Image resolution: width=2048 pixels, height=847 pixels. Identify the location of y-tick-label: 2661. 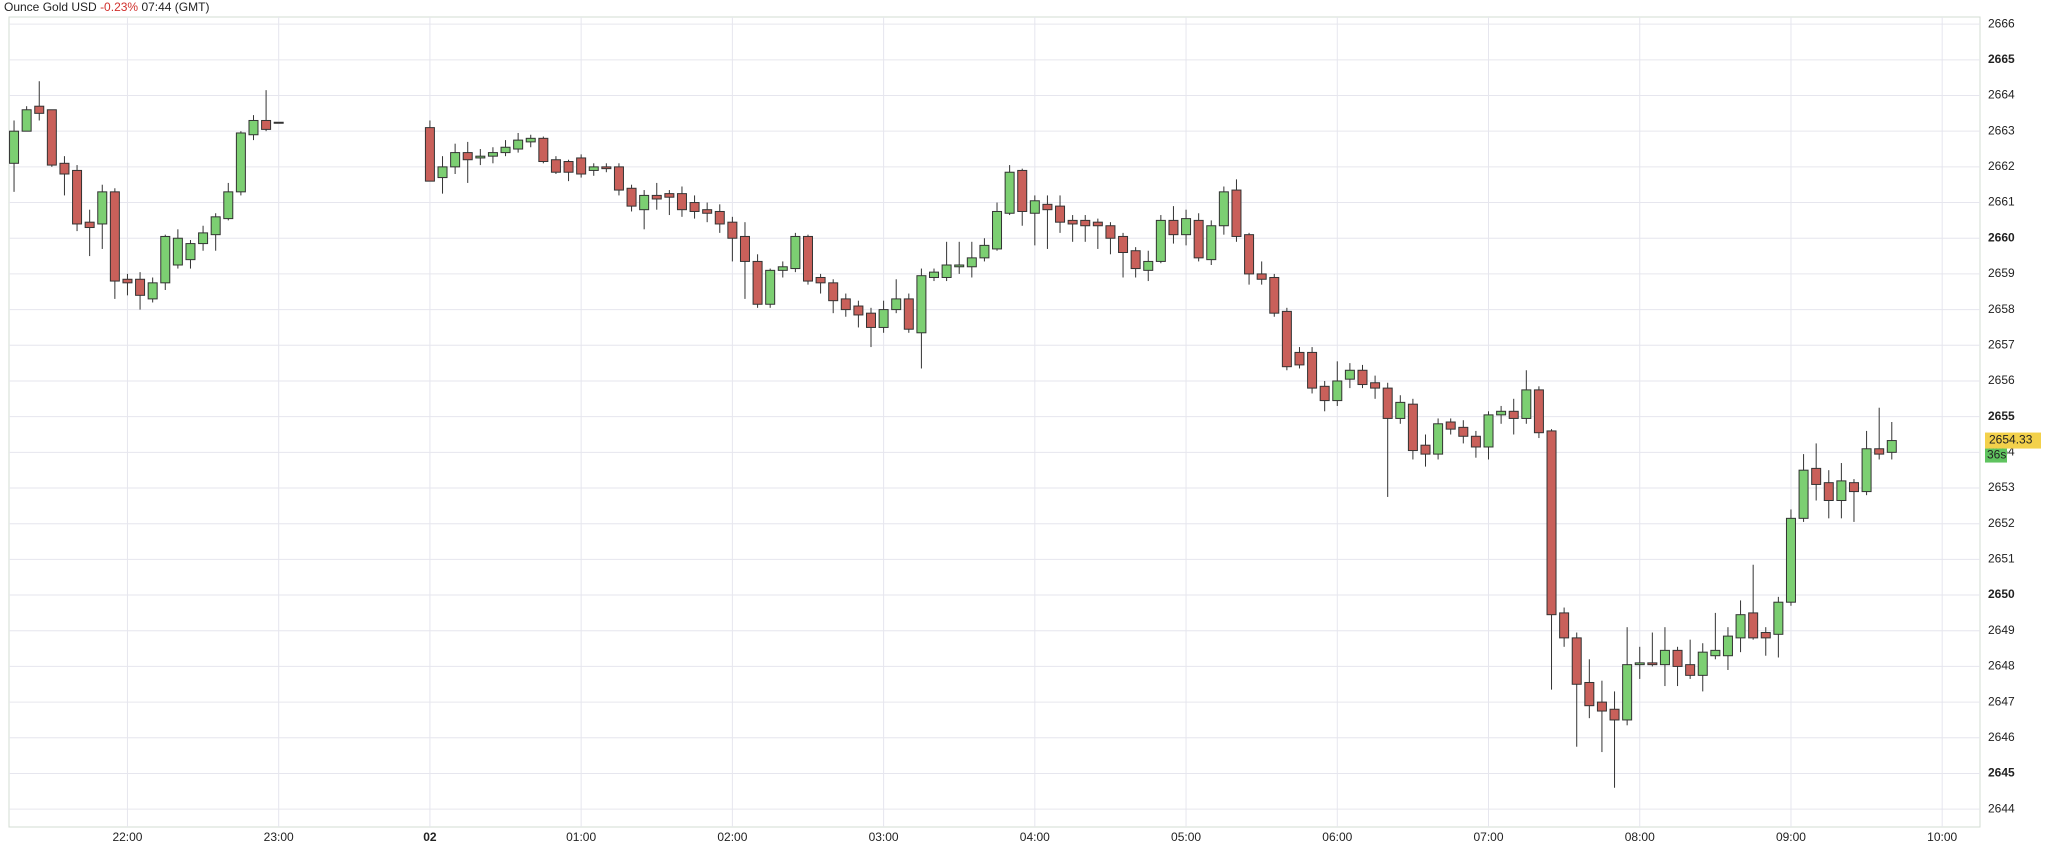
(2001, 202).